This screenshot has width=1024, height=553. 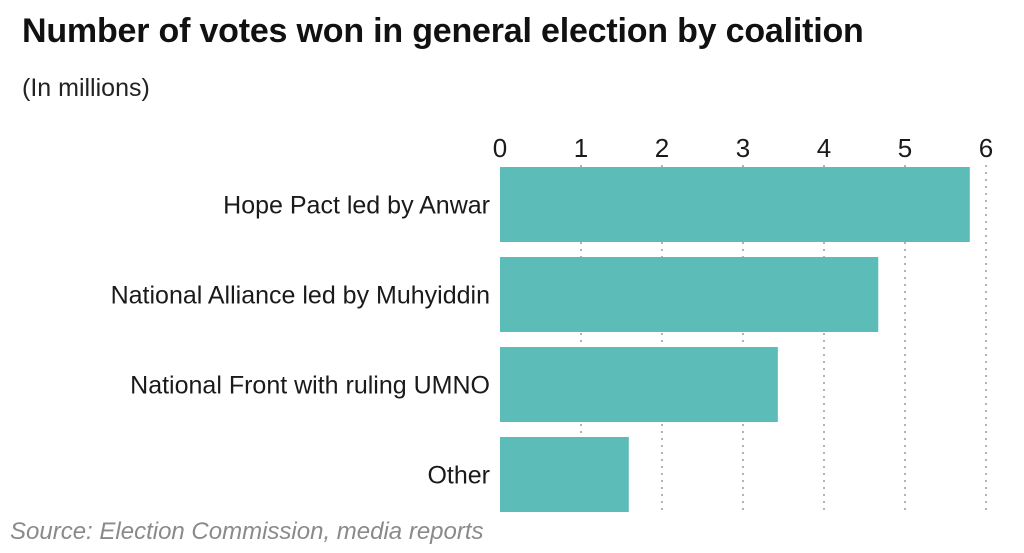 I want to click on x-tick-label-6: 6, so click(x=986, y=148).